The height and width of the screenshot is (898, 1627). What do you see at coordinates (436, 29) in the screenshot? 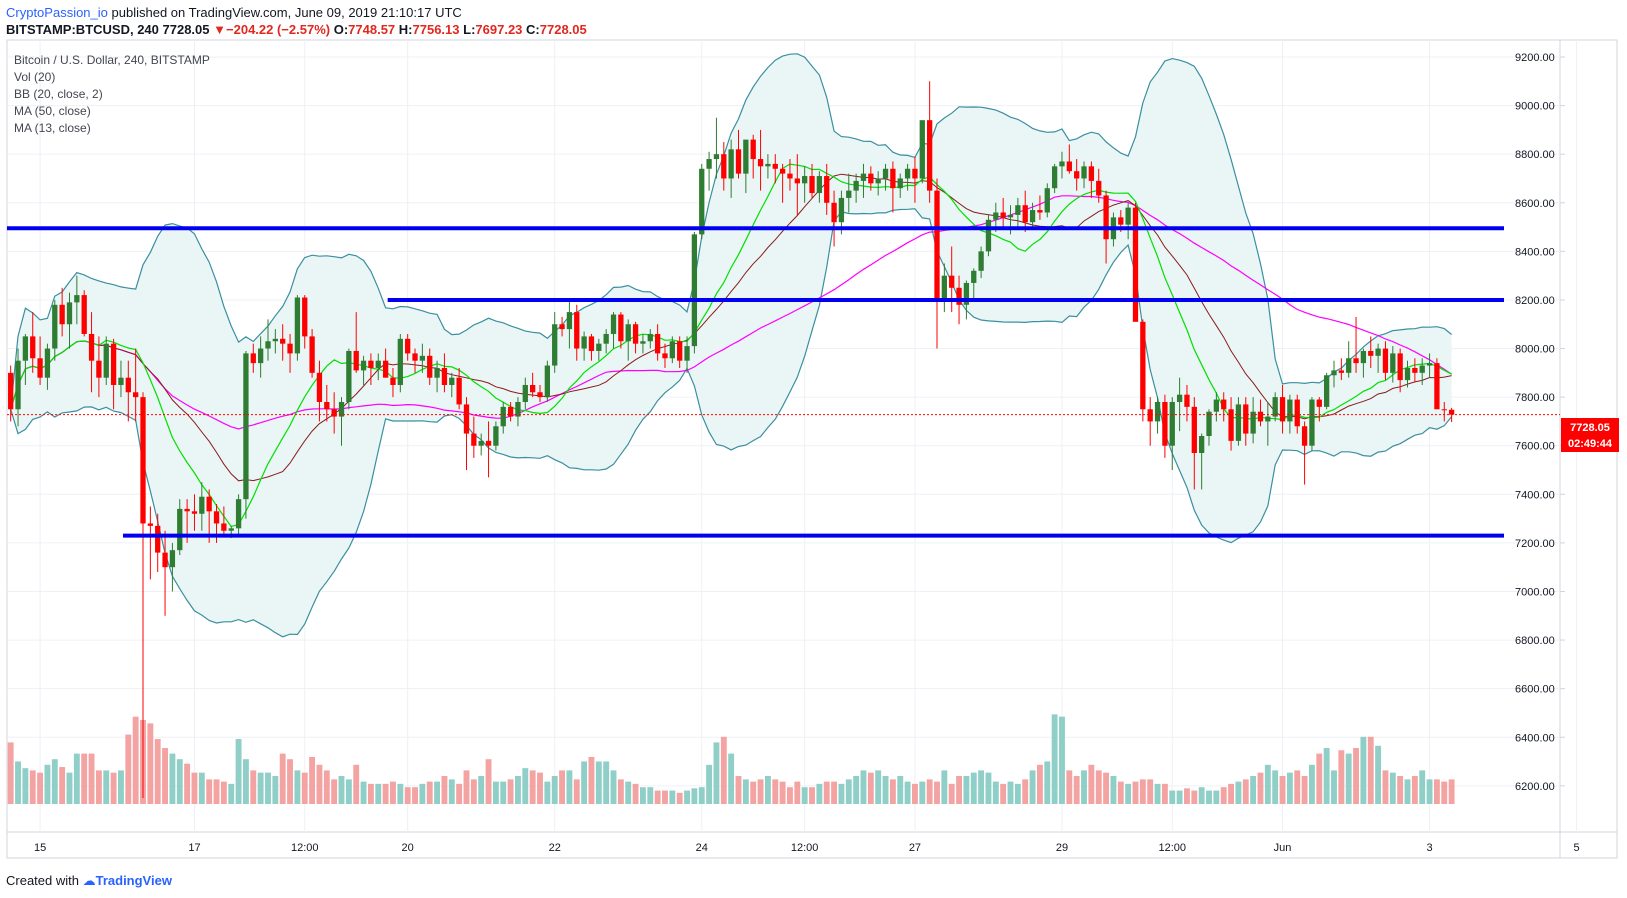
I see `high-value: 7756.13` at bounding box center [436, 29].